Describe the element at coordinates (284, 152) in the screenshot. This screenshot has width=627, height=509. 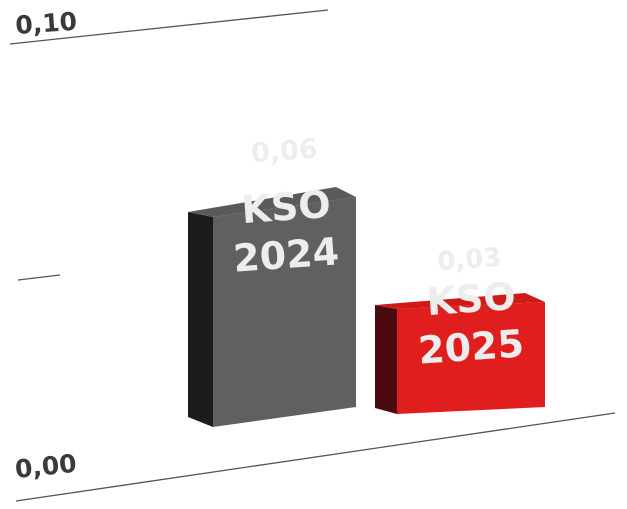
I see `bar-kso-2024-value-label: 0,06` at that location.